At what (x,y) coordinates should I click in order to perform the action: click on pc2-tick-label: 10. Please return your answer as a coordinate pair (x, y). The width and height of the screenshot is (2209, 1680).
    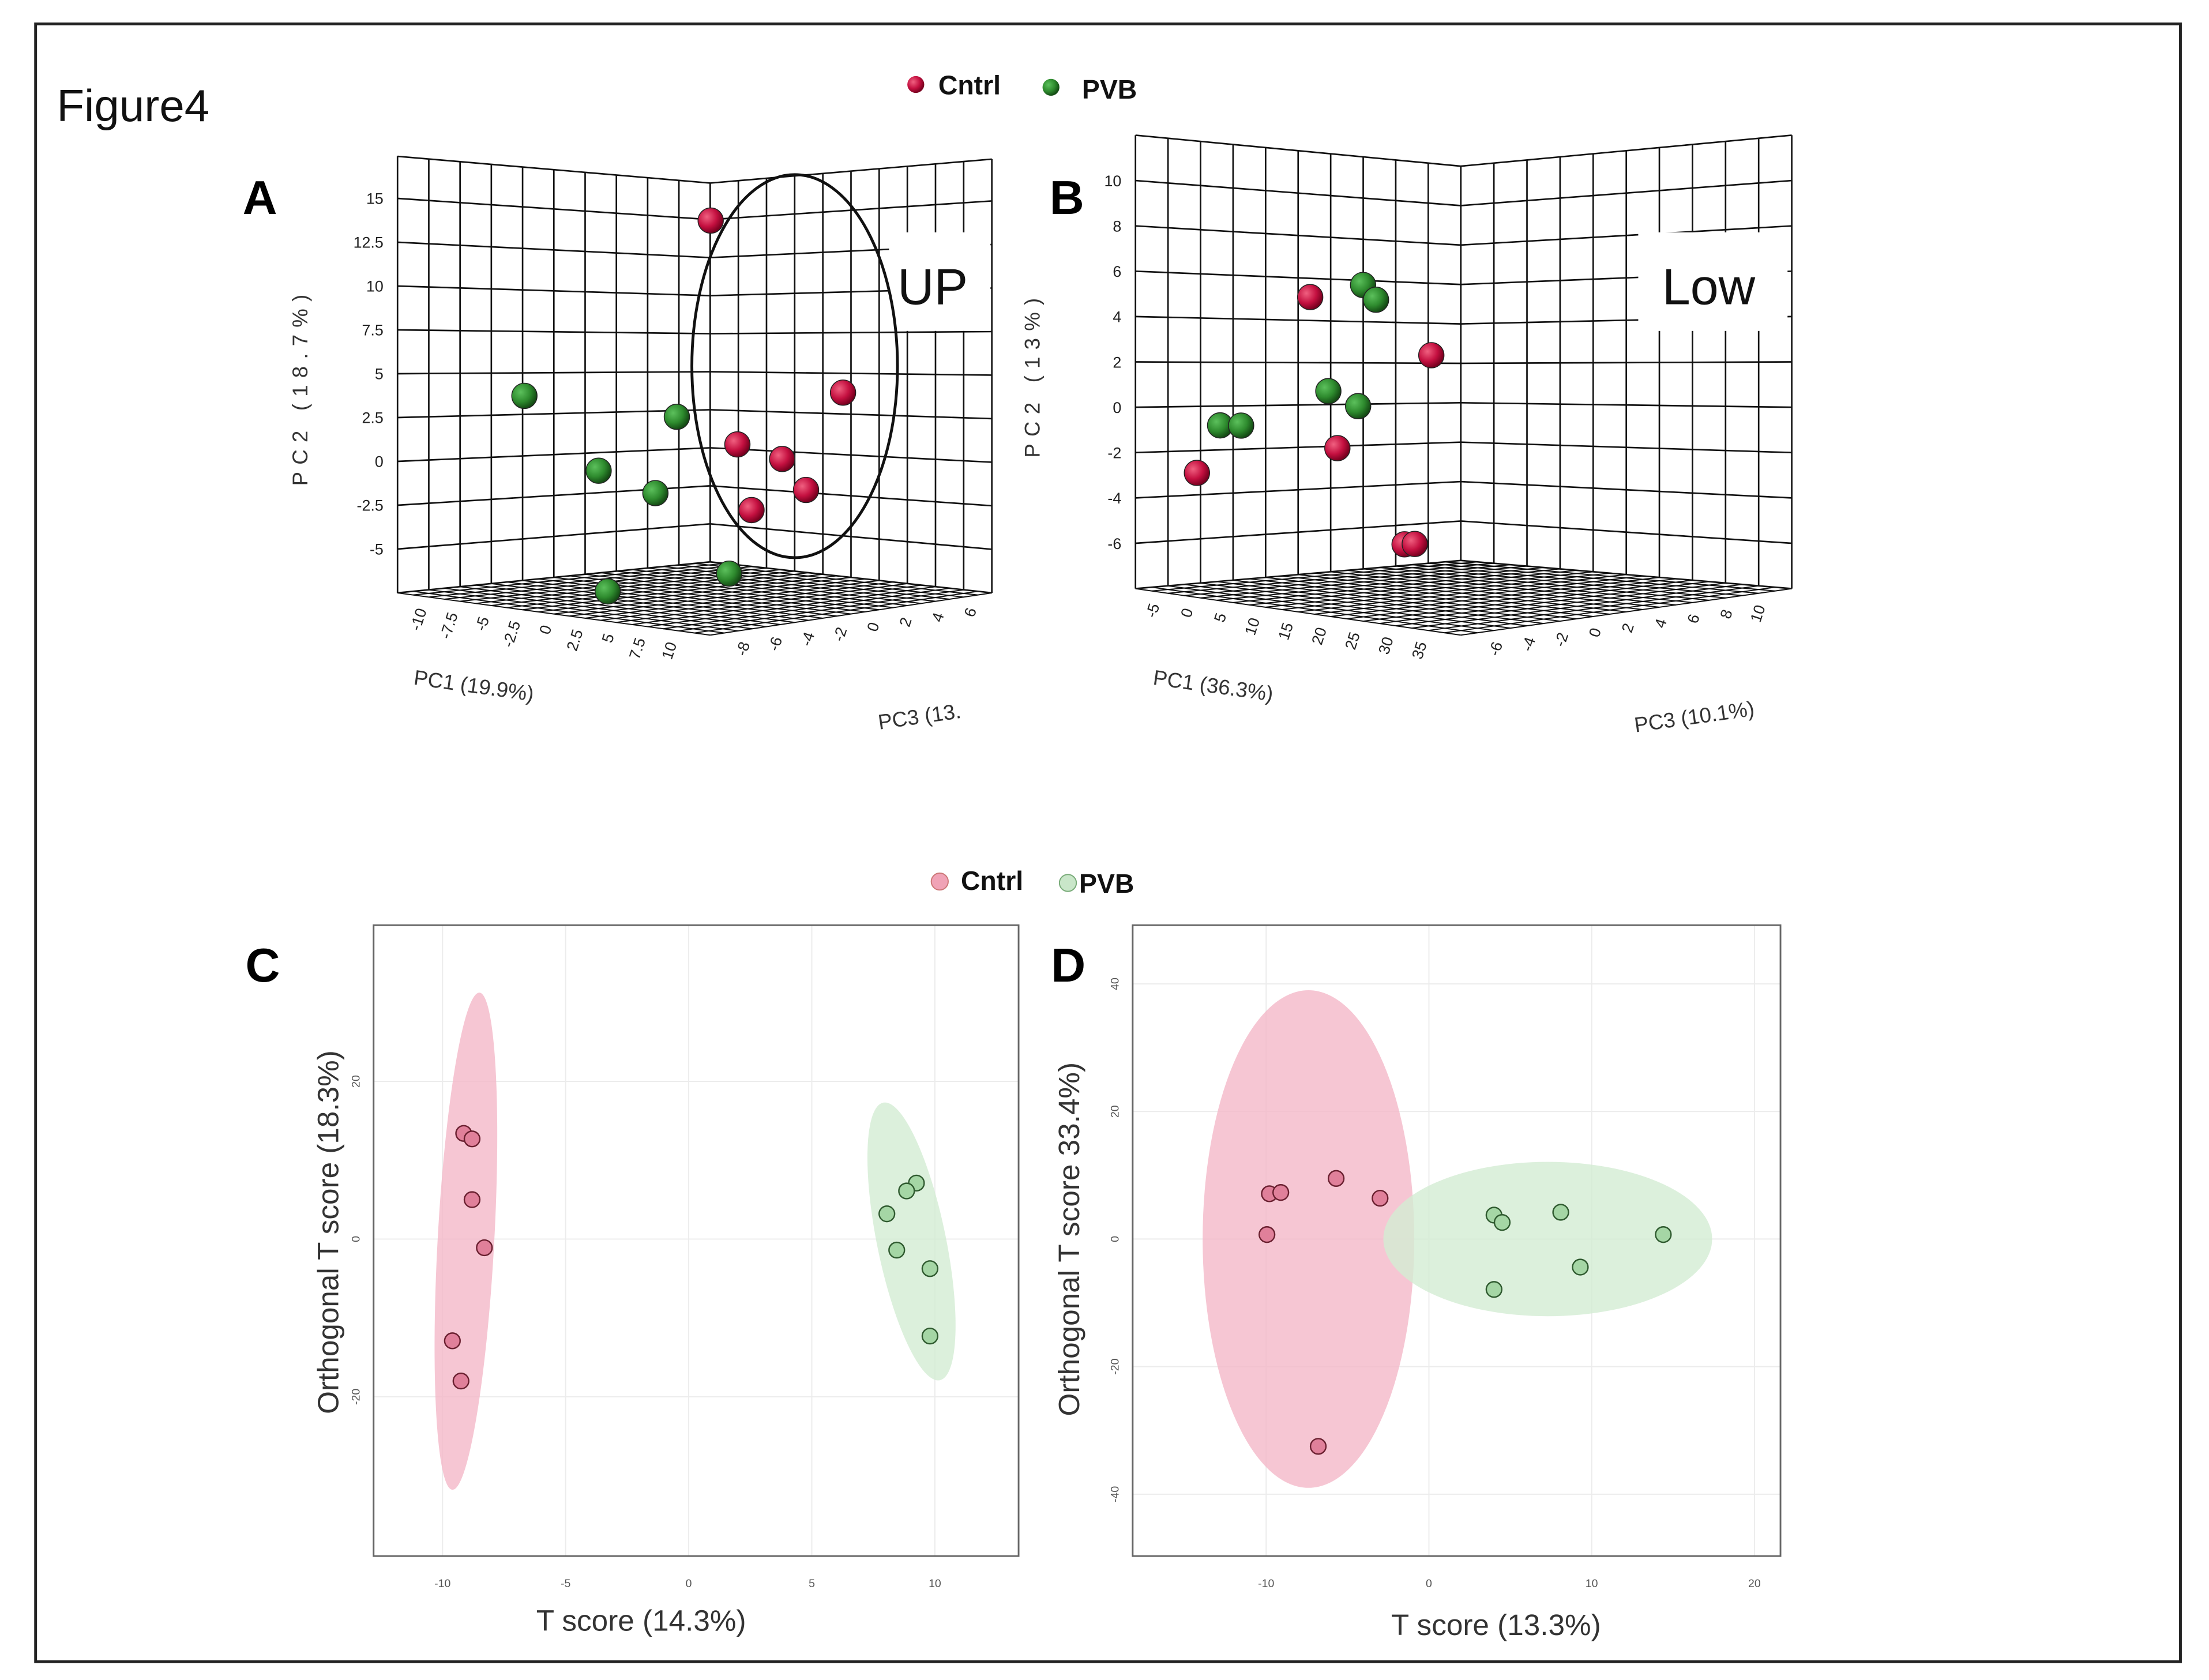
    Looking at the image, I should click on (1112, 181).